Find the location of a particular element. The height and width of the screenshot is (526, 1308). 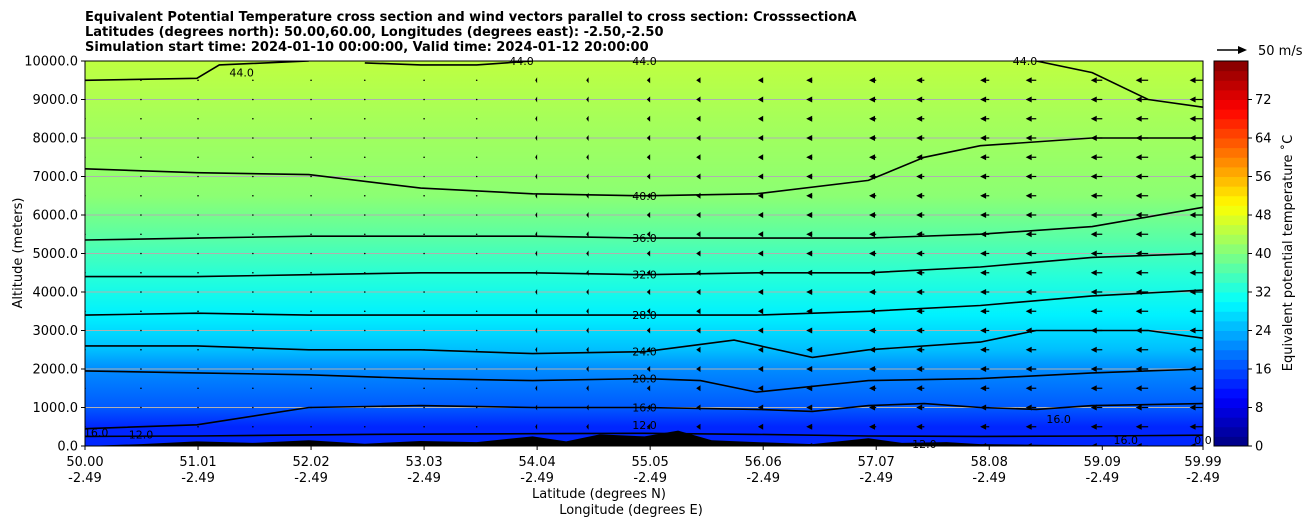

contour-label: 44.0 is located at coordinates (241, 73).